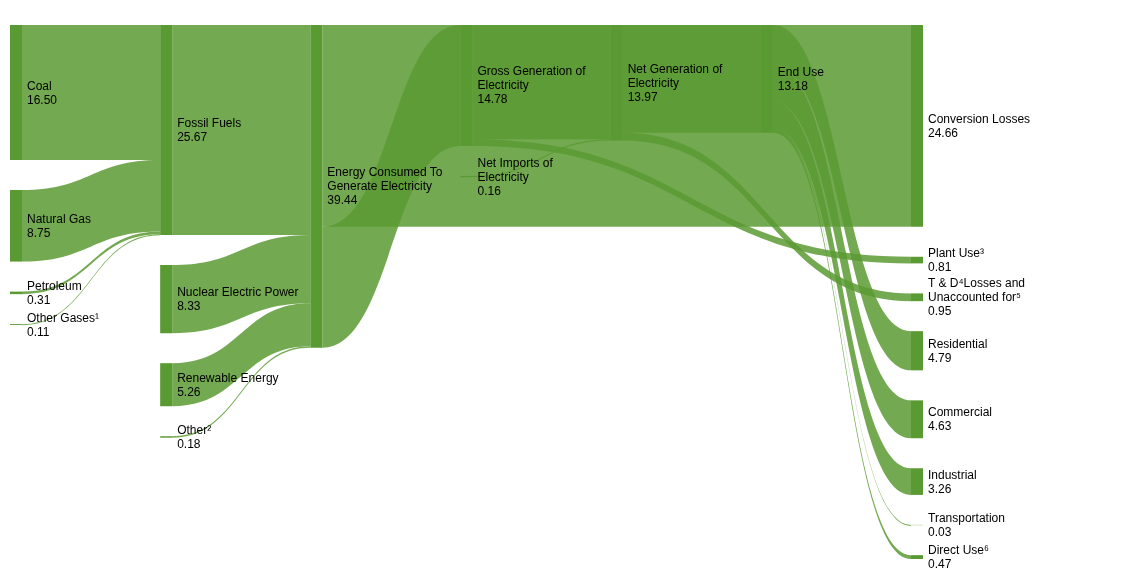 The width and height of the screenshot is (1123, 579). Describe the element at coordinates (643, 96) in the screenshot. I see `data-label: 13.97` at that location.